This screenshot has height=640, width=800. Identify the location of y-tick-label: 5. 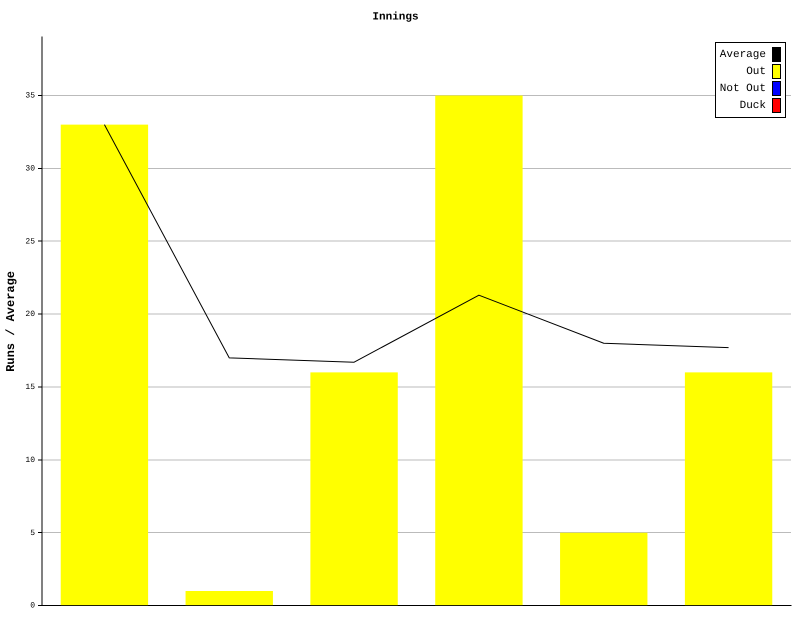
(33, 533).